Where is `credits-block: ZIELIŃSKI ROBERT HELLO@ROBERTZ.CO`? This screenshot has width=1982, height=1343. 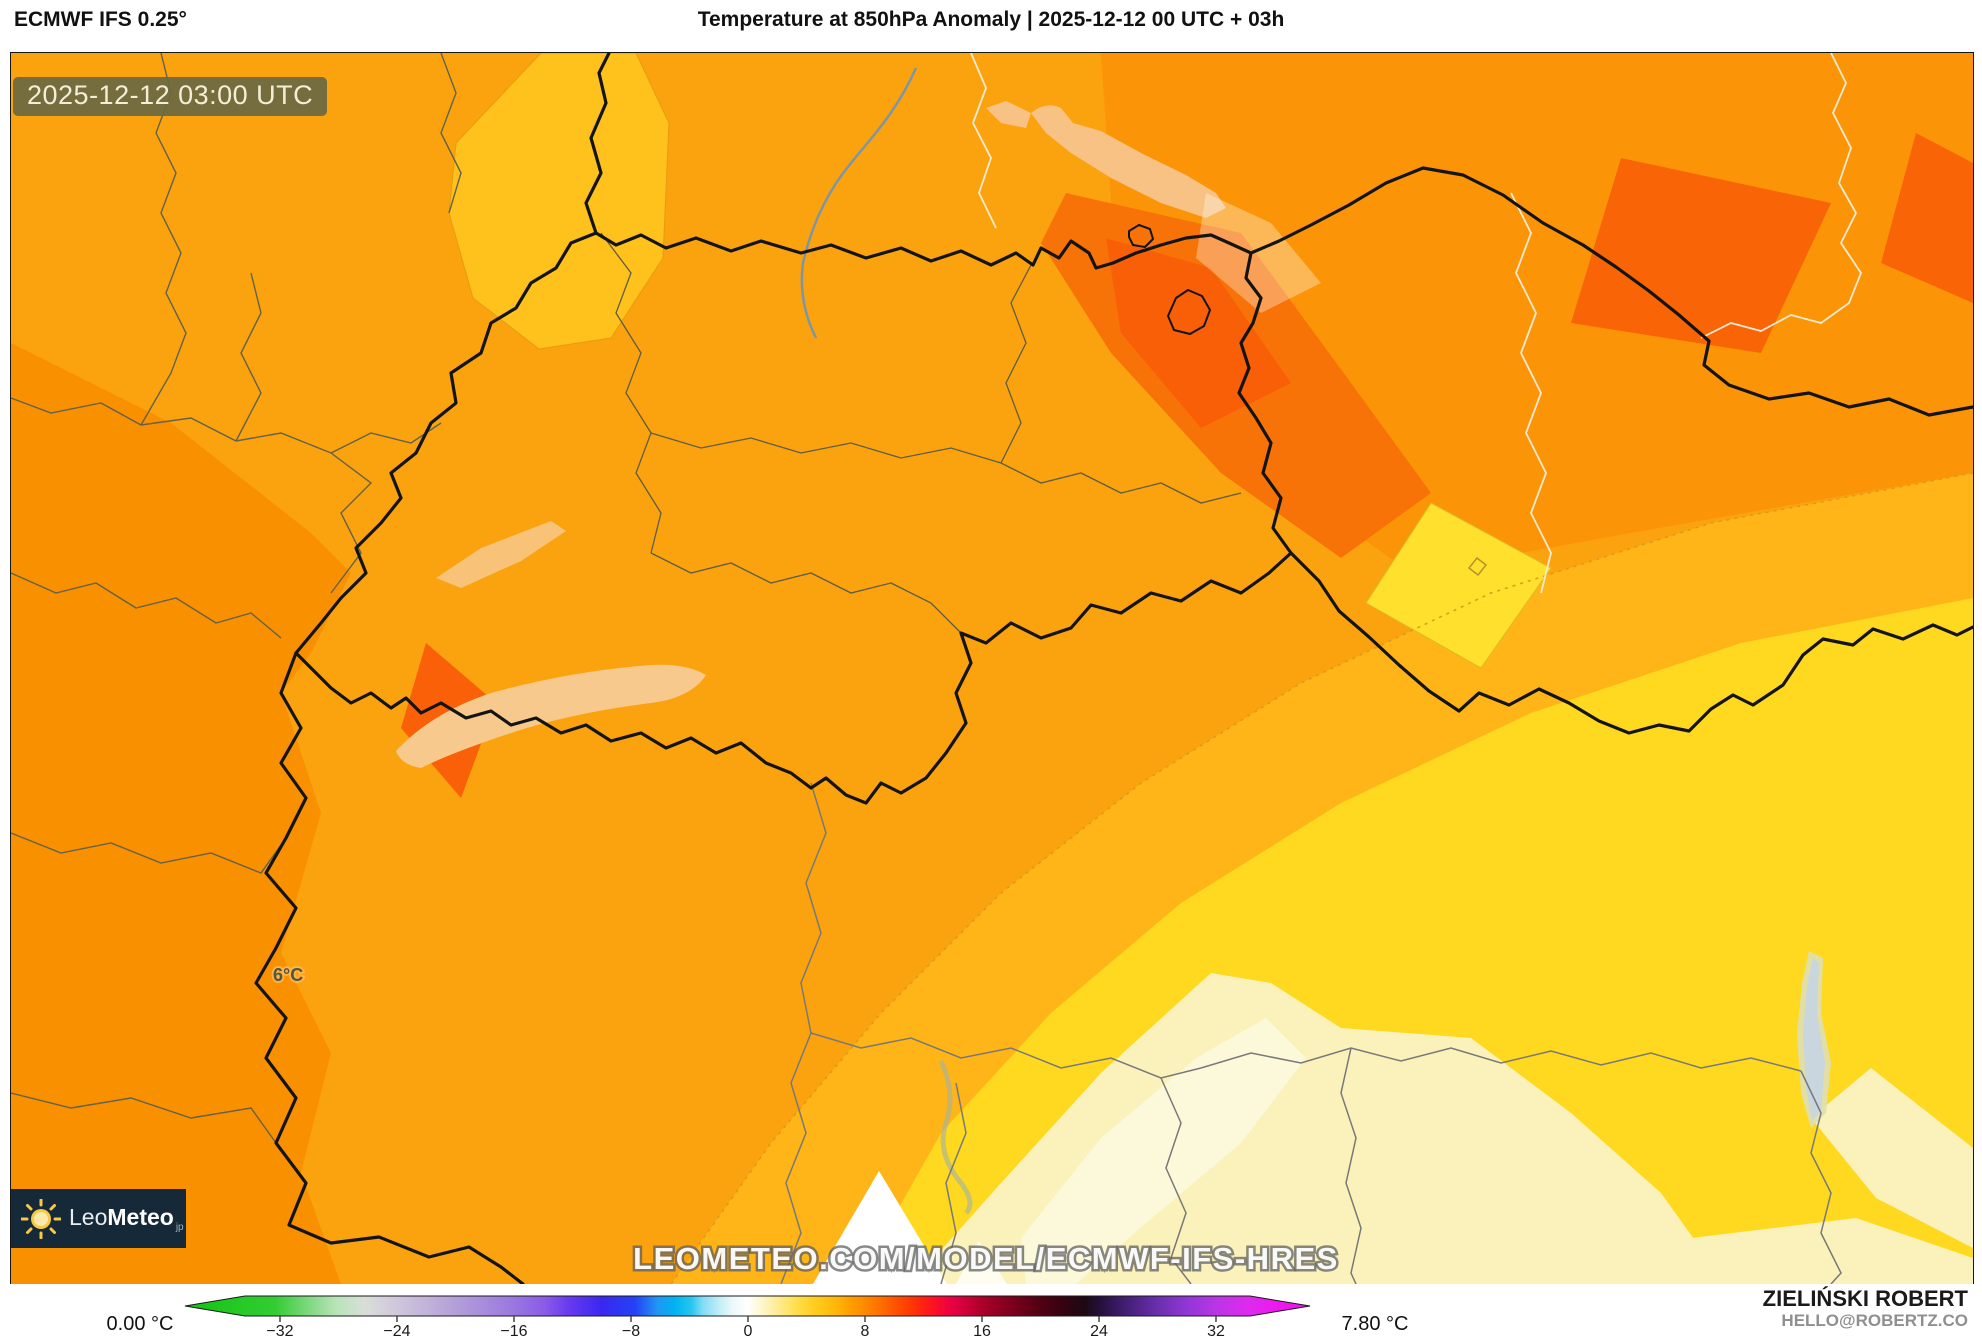 credits-block: ZIELIŃSKI ROBERT HELLO@ROBERTZ.CO is located at coordinates (1865, 1308).